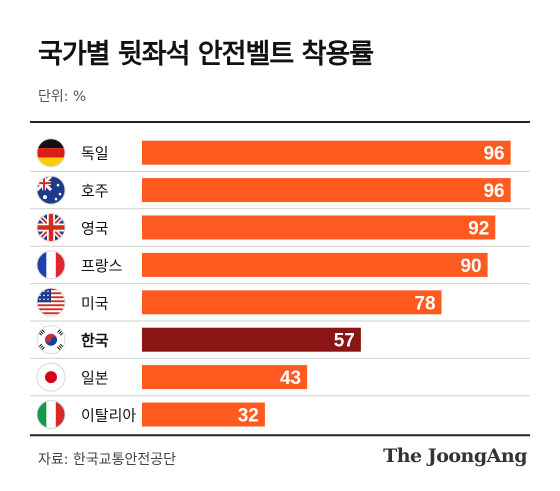  What do you see at coordinates (344, 341) in the screenshot?
I see `value-label: 57` at bounding box center [344, 341].